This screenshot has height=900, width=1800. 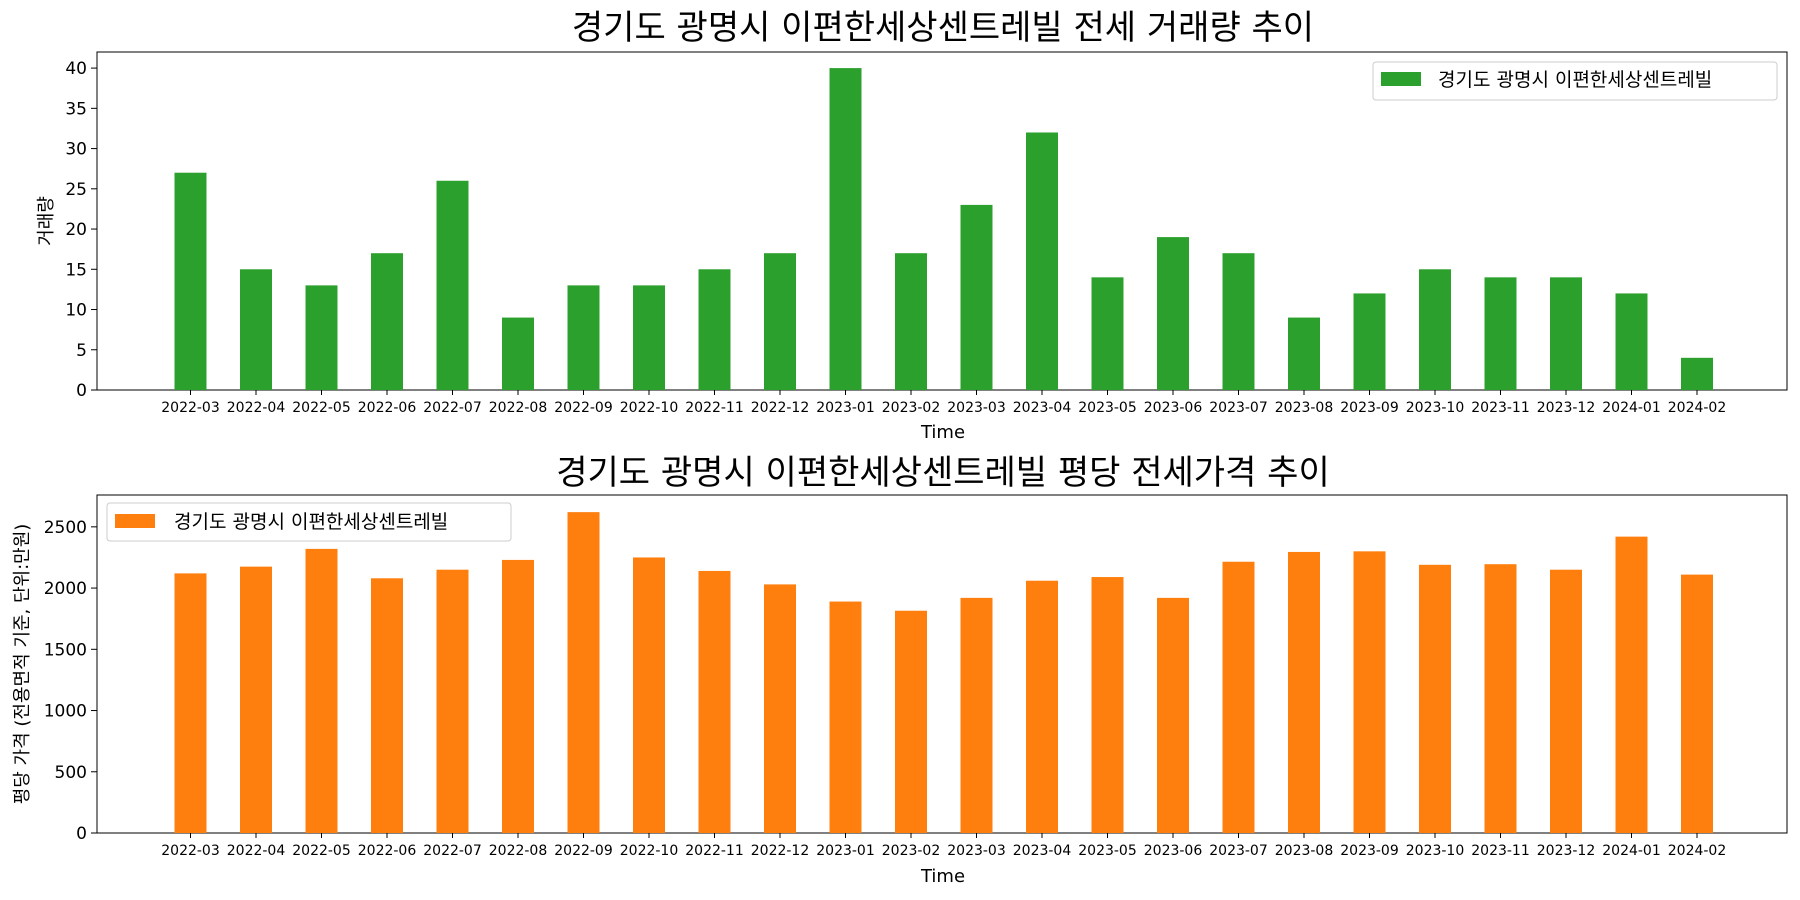 What do you see at coordinates (714, 408) in the screenshot?
I see `volume-x-tick-label: 2022-11` at bounding box center [714, 408].